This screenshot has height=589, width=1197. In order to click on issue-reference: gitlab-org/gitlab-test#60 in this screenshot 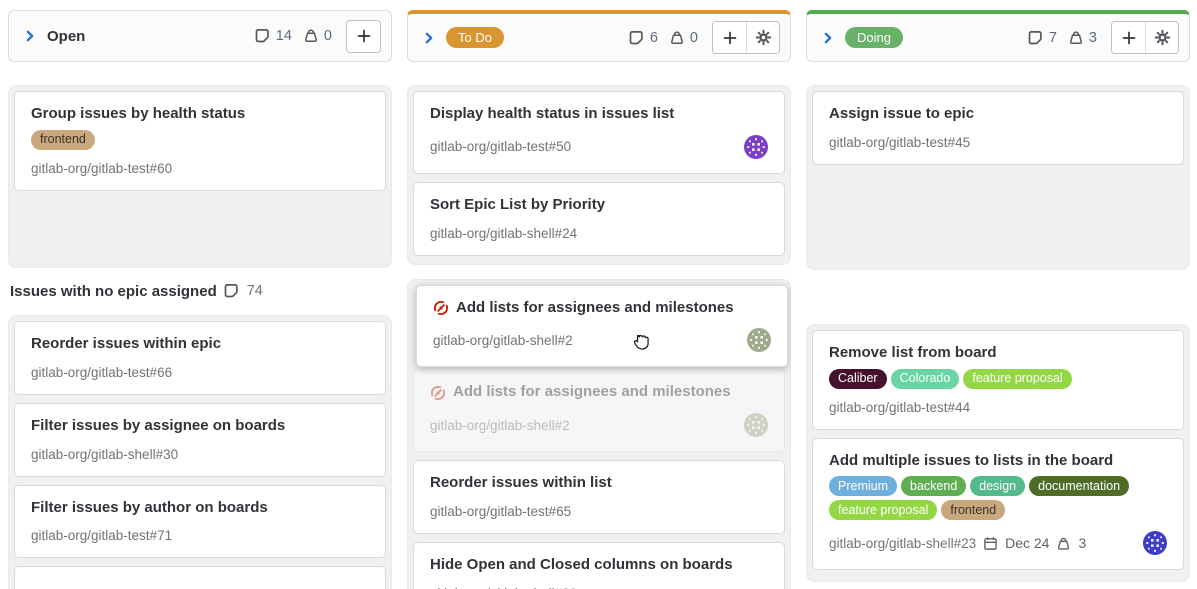, I will do `click(102, 168)`.